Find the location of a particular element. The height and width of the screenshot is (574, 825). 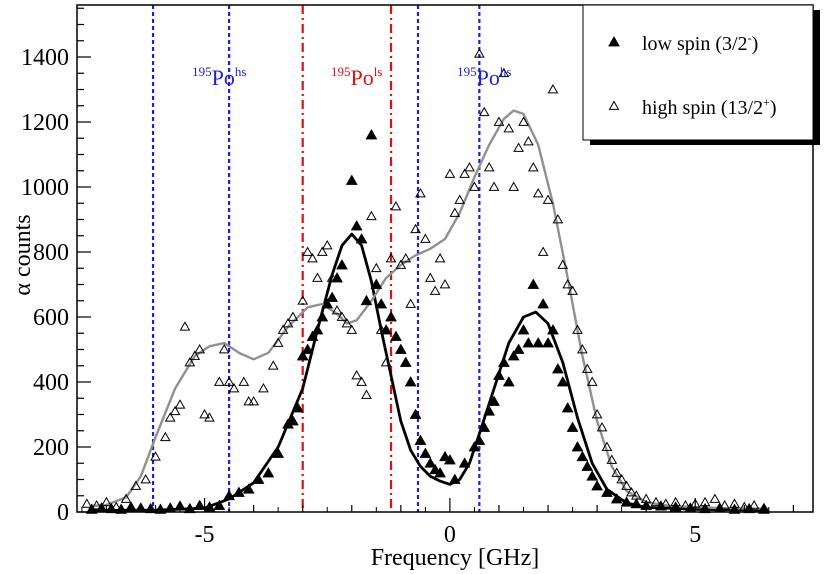

isotope-label-2: 195Pols is located at coordinates (356, 77).